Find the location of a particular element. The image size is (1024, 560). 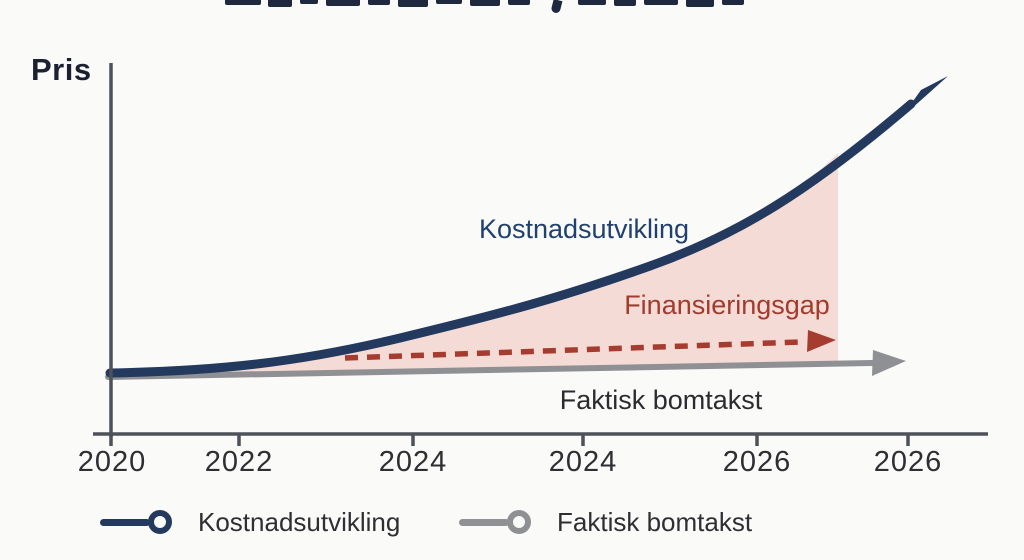

legend-circle-marker-navy is located at coordinates (160, 522).